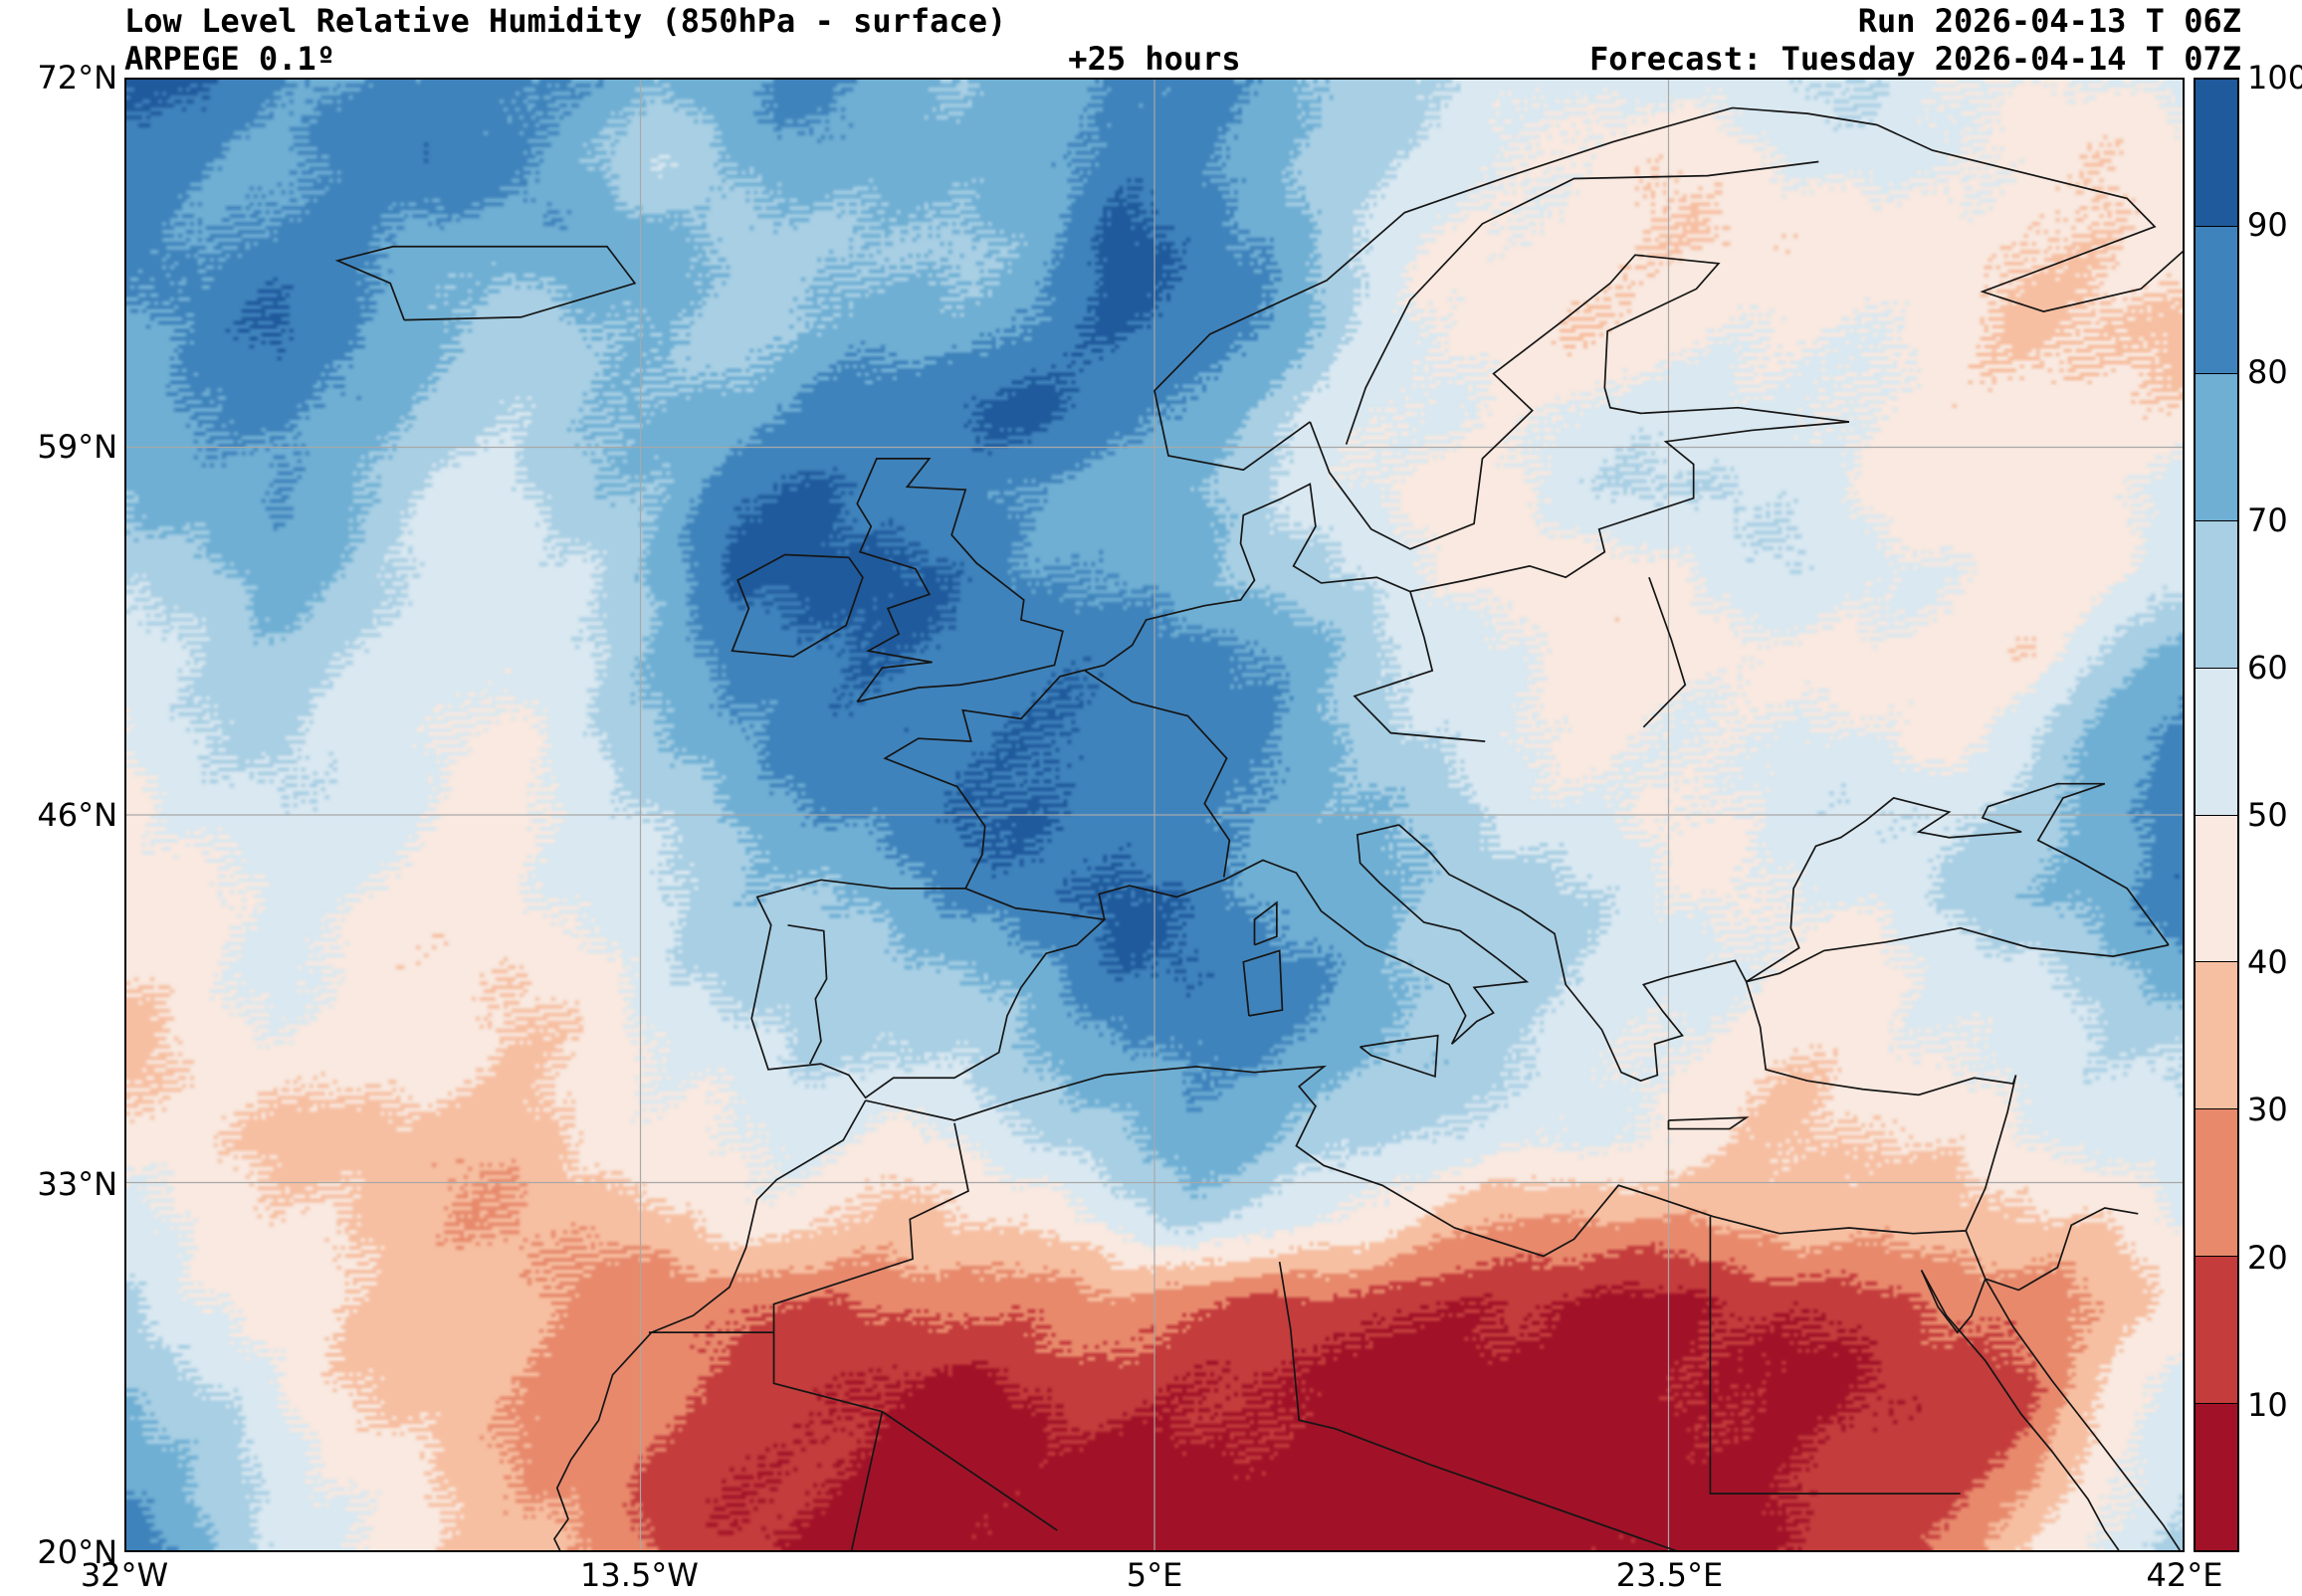 This screenshot has width=2302, height=1596. I want to click on colorbar-tick-label-80: 80, so click(2268, 373).